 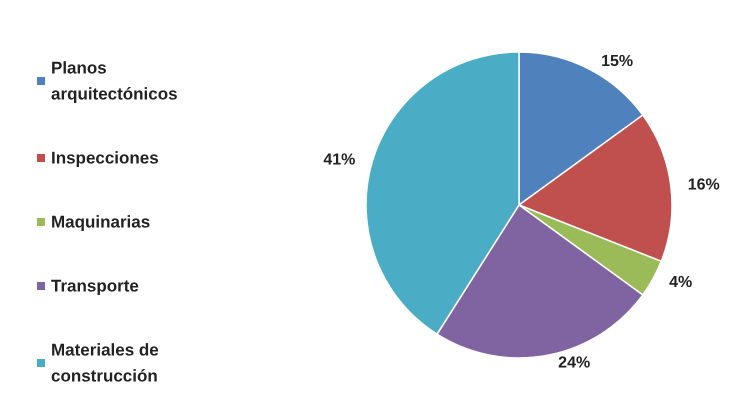 I want to click on data-label: 4%, so click(x=680, y=283).